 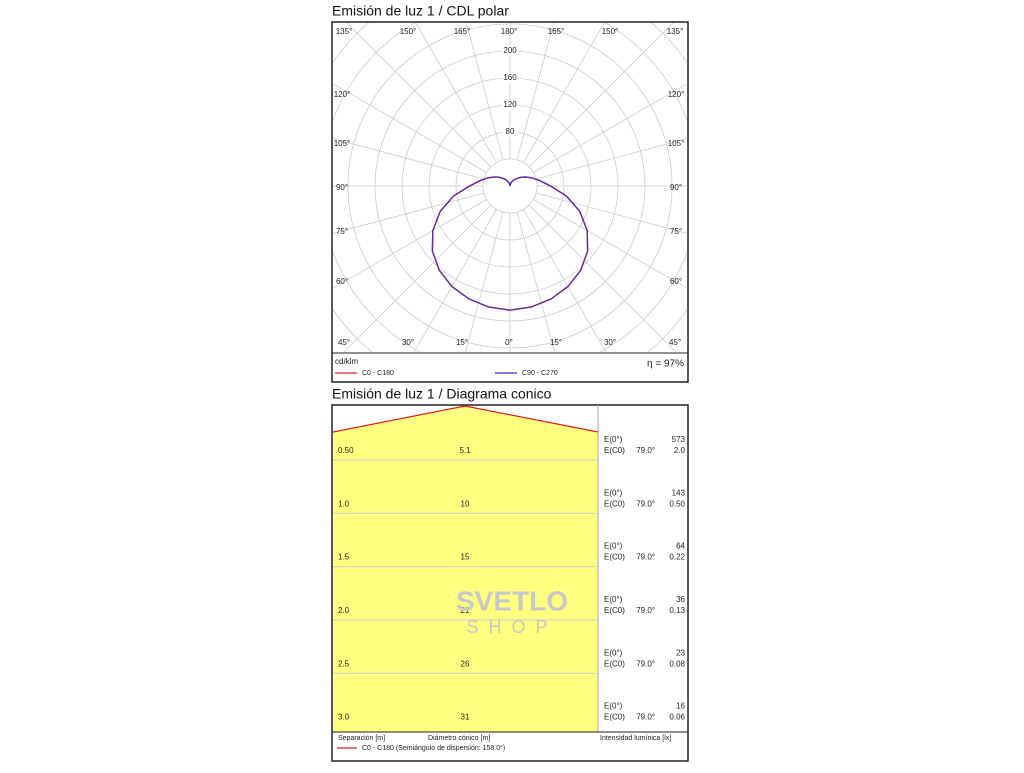 I want to click on e0-value: 16, so click(x=680, y=706).